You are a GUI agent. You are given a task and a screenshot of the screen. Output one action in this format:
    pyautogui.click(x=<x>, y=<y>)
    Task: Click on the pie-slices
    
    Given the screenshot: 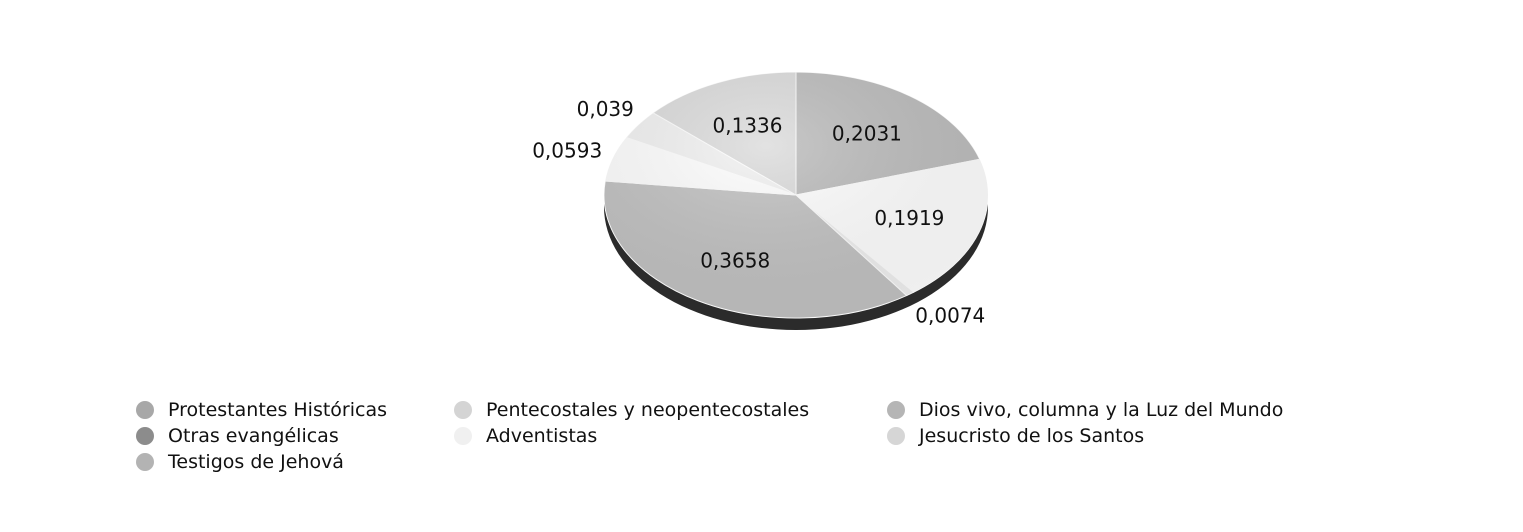 What is the action you would take?
    pyautogui.click(x=796, y=195)
    